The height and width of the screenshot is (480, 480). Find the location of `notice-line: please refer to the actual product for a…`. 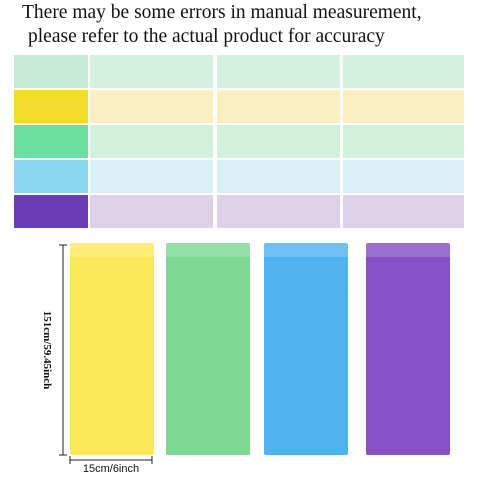

notice-line: please refer to the actual product for a… is located at coordinates (206, 36).